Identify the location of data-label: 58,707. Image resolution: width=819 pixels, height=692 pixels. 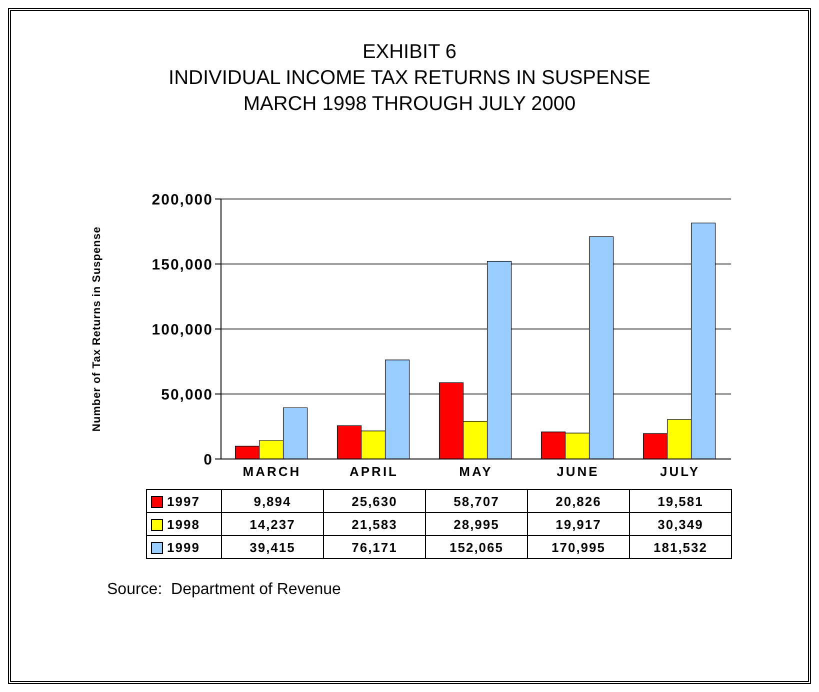
(477, 501).